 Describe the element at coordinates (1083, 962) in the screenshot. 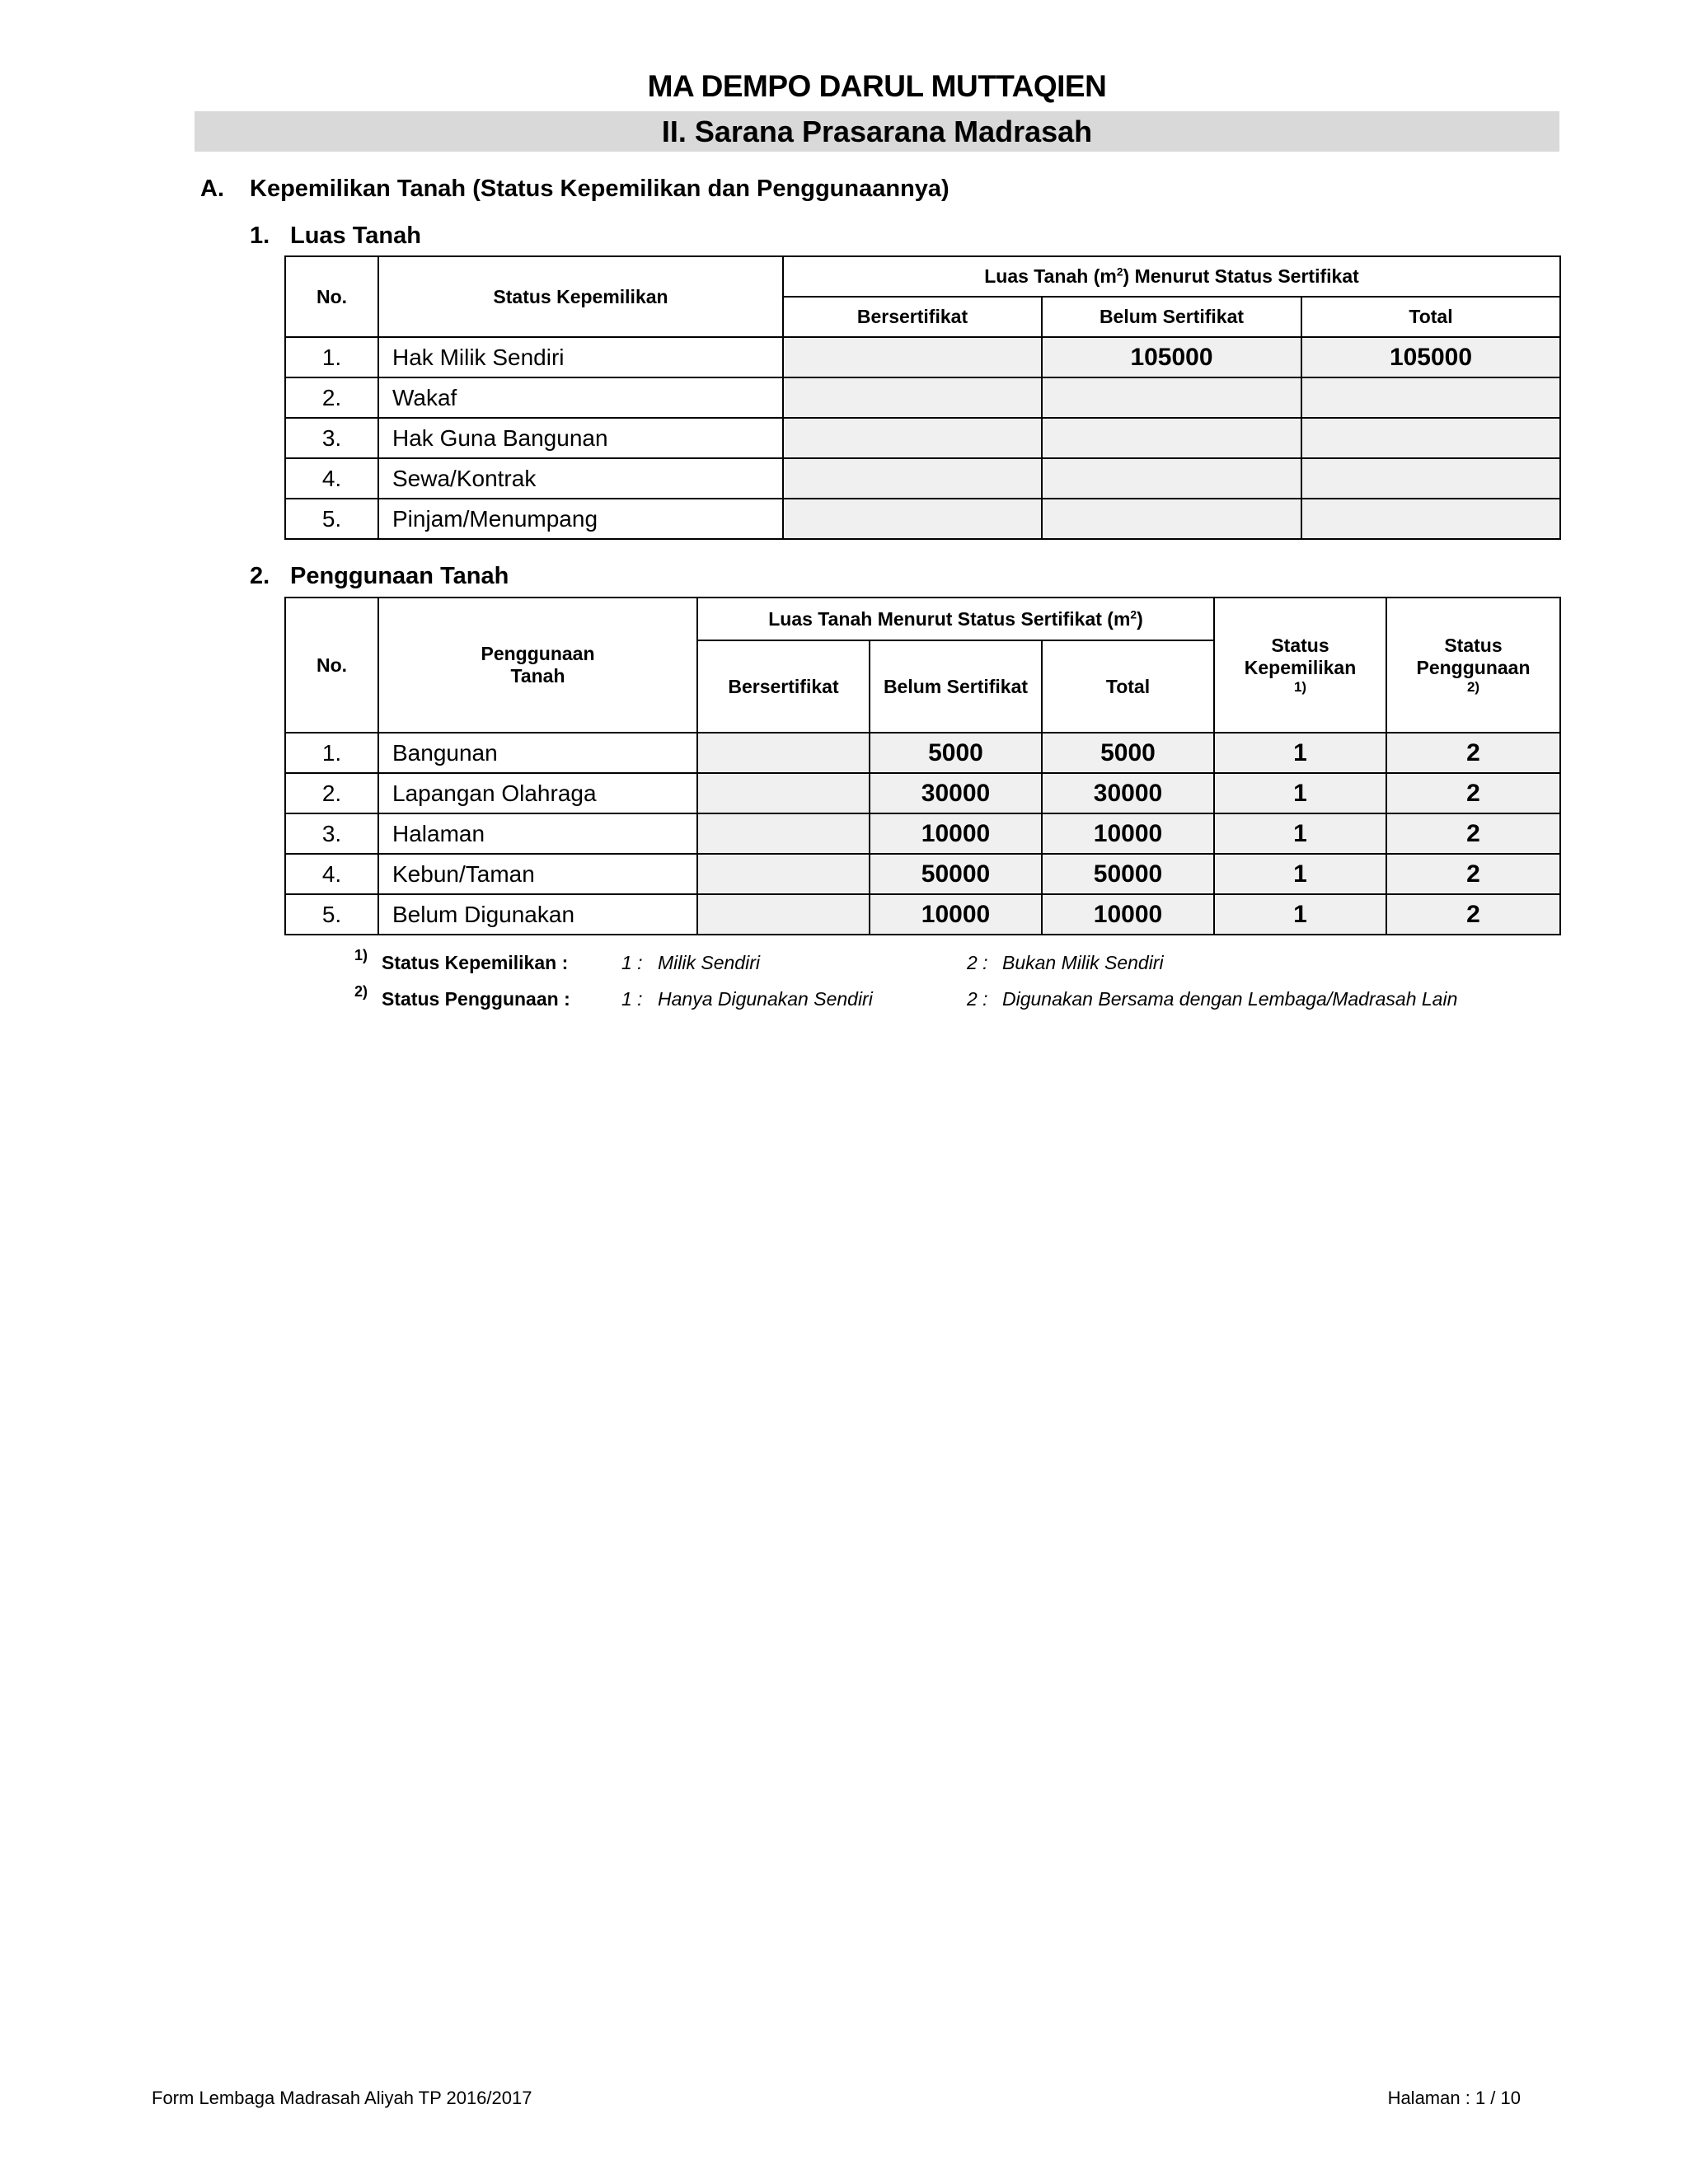

I see `footnote-option2: Bukan Milik Sendiri` at that location.